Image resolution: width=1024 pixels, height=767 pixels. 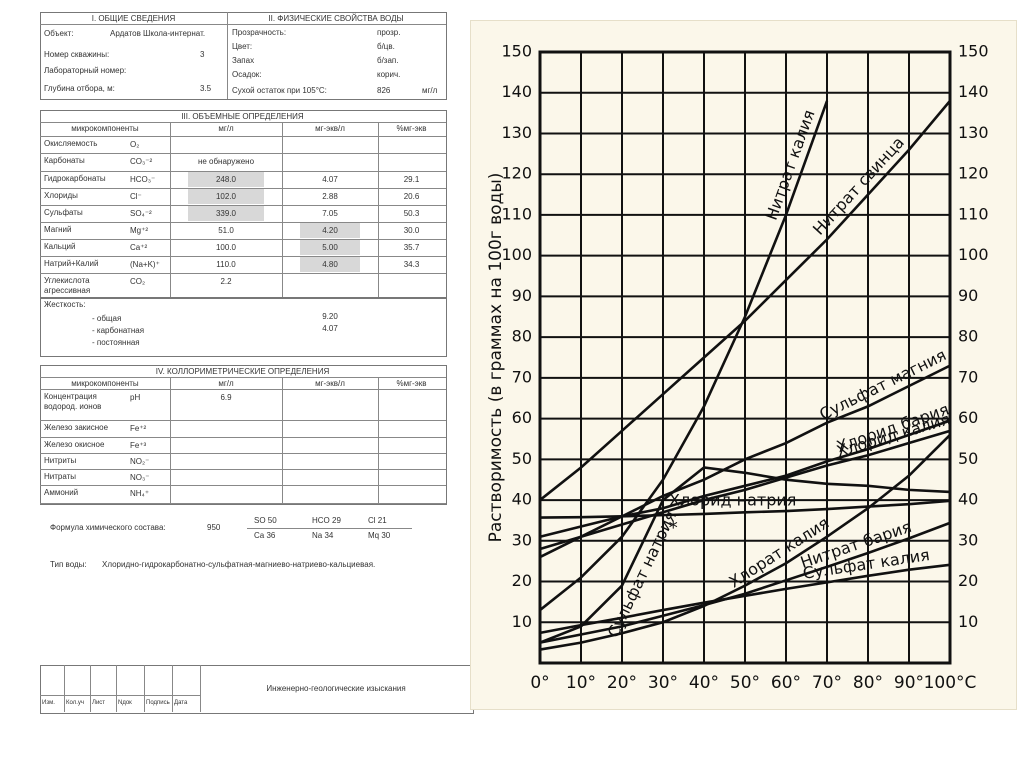 What do you see at coordinates (522, 295) in the screenshot?
I see `y-tick-label: 90` at bounding box center [522, 295].